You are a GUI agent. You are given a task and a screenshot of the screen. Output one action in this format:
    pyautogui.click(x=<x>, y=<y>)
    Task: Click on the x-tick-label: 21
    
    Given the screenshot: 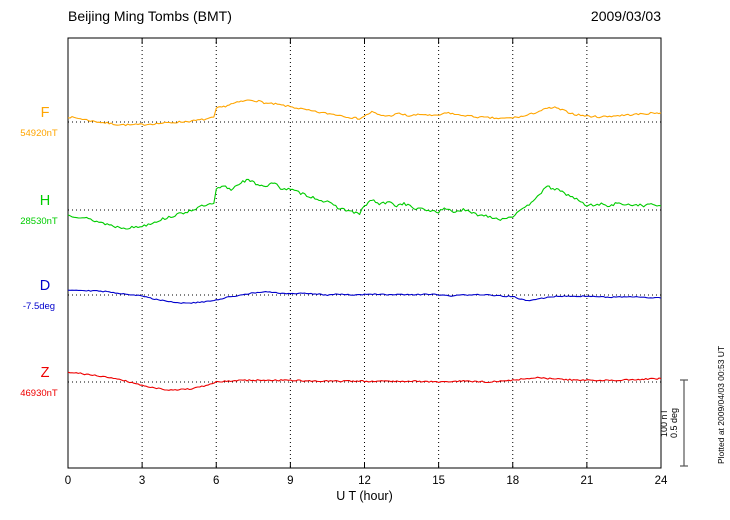 What is the action you would take?
    pyautogui.click(x=586, y=481)
    